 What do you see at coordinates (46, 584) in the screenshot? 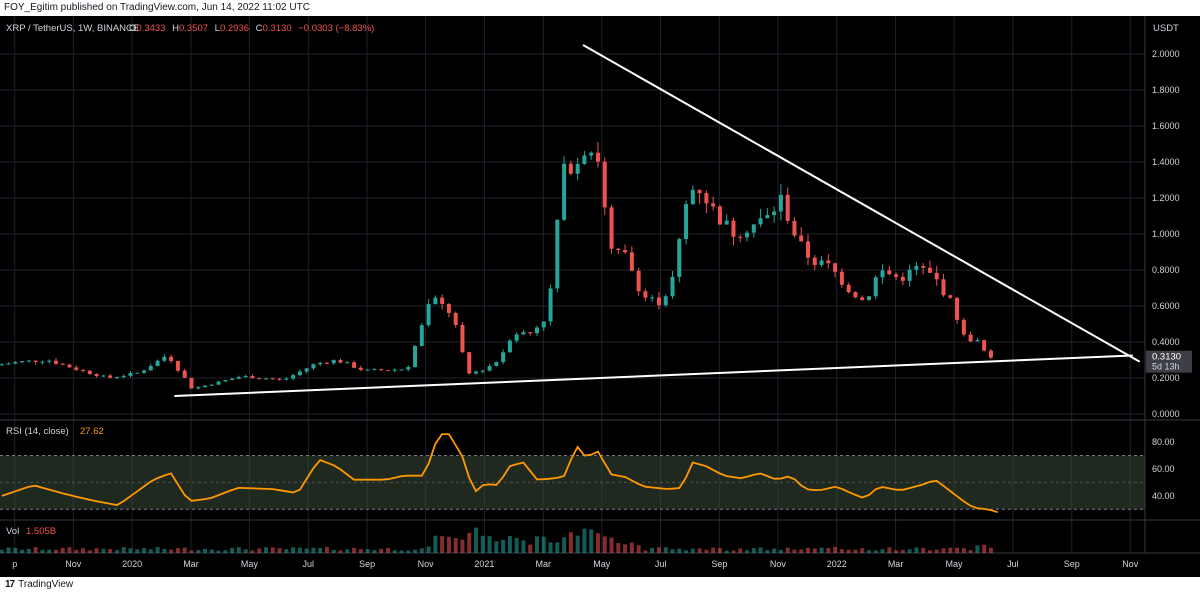
I see `tradingview-logo-text: TradingView` at bounding box center [46, 584].